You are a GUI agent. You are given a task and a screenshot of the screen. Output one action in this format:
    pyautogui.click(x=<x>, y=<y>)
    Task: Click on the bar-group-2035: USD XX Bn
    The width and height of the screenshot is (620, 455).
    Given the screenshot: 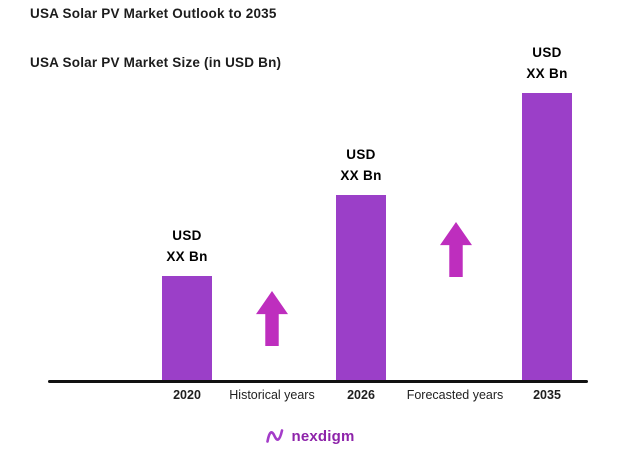 What is the action you would take?
    pyautogui.click(x=547, y=211)
    